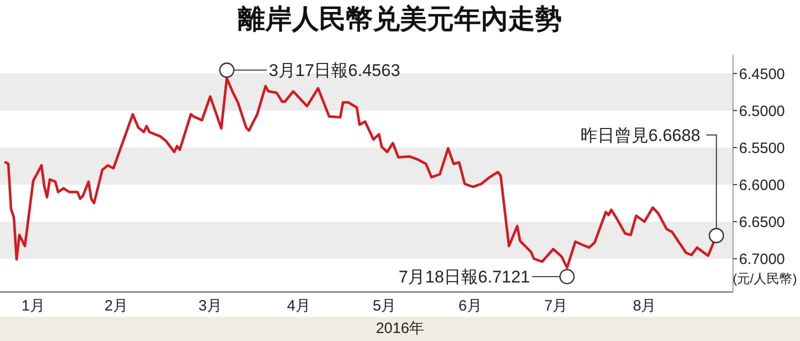  What do you see at coordinates (762, 259) in the screenshot?
I see `y-tick-label: 6.7000` at bounding box center [762, 259].